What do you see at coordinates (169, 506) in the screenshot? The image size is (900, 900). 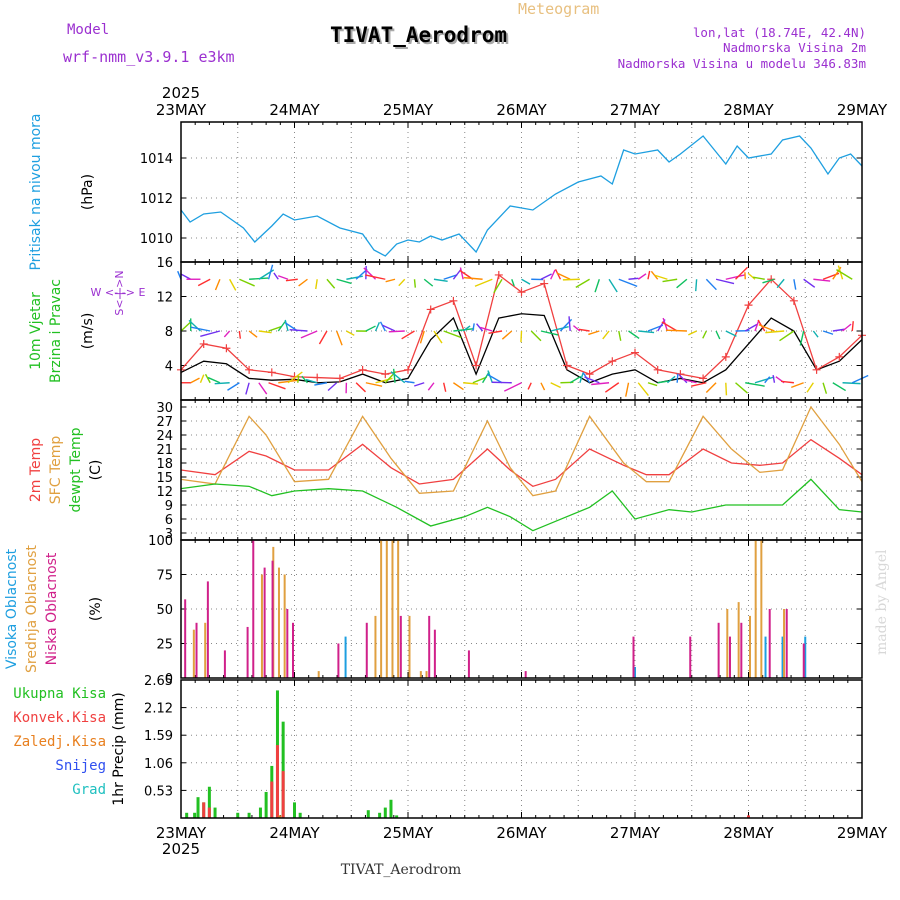 I see `ytick-label-temperature: 9` at bounding box center [169, 506].